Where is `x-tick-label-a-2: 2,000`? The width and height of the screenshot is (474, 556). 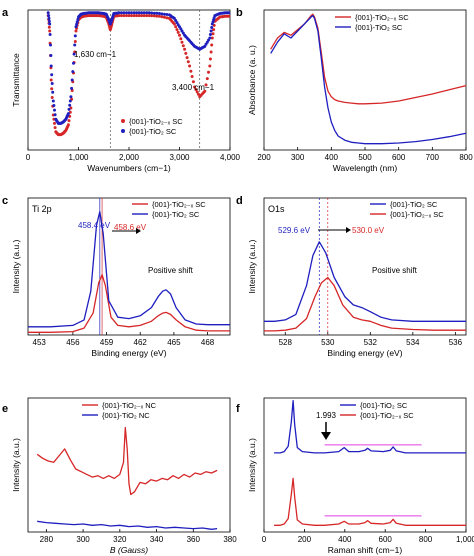 x-tick-label-a-2: 2,000 is located at coordinates (129, 157).